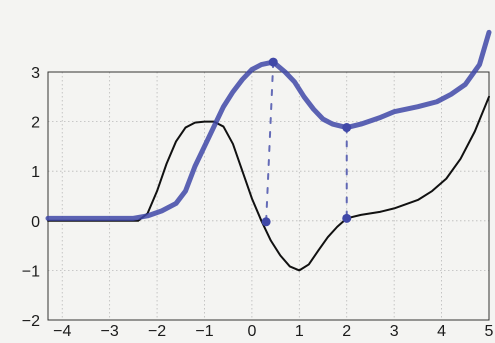 This screenshot has height=343, width=495. Describe the element at coordinates (346, 331) in the screenshot. I see `x-tick-label: 2` at that location.